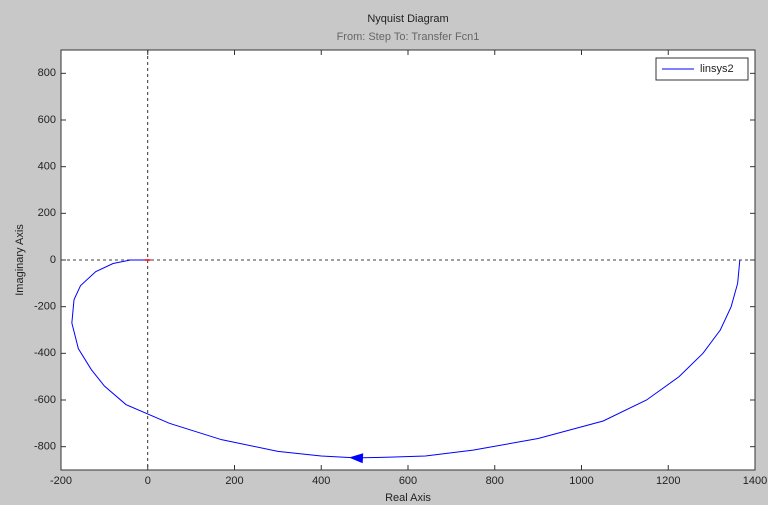 This screenshot has width=768, height=505. I want to click on y-tick-label: -800, so click(45, 447).